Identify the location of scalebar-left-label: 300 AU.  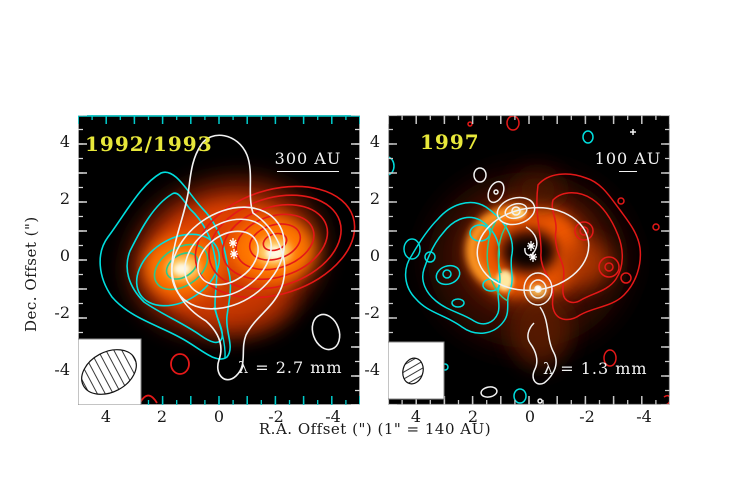
(308, 158).